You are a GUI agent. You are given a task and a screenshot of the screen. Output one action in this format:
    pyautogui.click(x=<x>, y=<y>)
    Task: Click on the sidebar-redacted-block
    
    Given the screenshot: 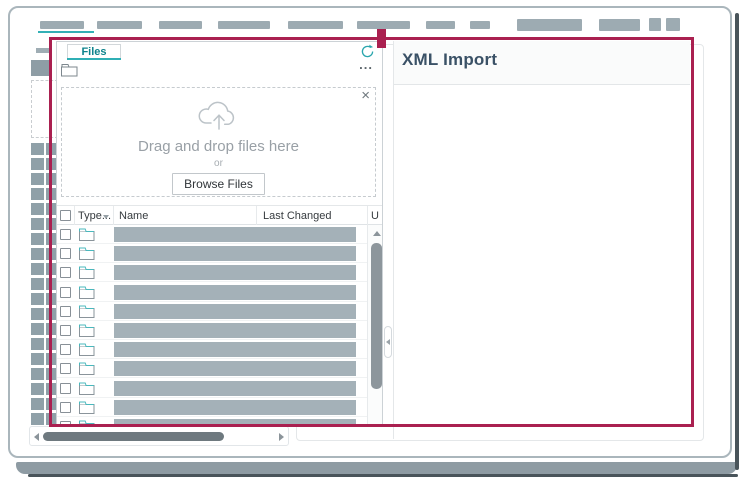 What is the action you would take?
    pyautogui.click(x=41, y=68)
    